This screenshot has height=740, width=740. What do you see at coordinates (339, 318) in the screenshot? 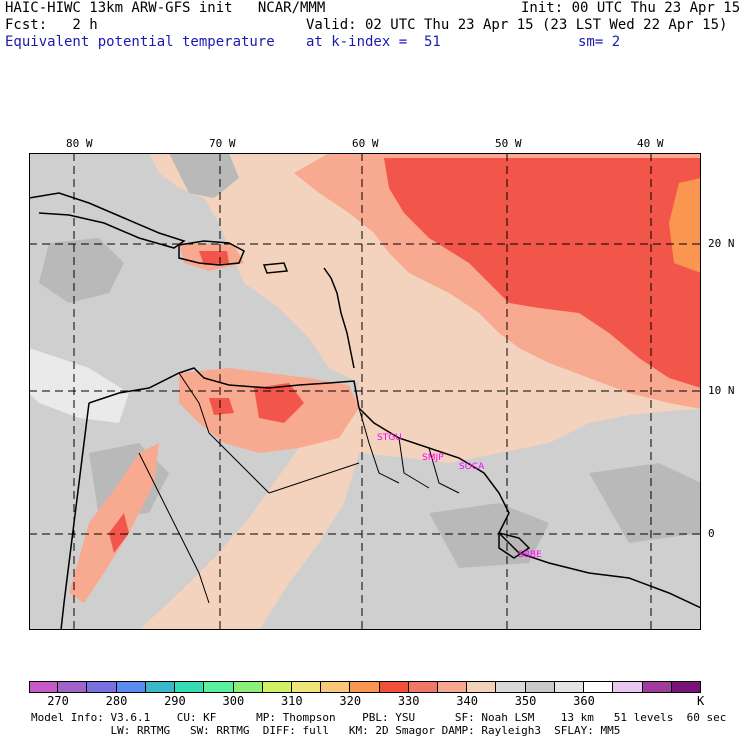
I see `coast-lesser-antilles` at bounding box center [339, 318].